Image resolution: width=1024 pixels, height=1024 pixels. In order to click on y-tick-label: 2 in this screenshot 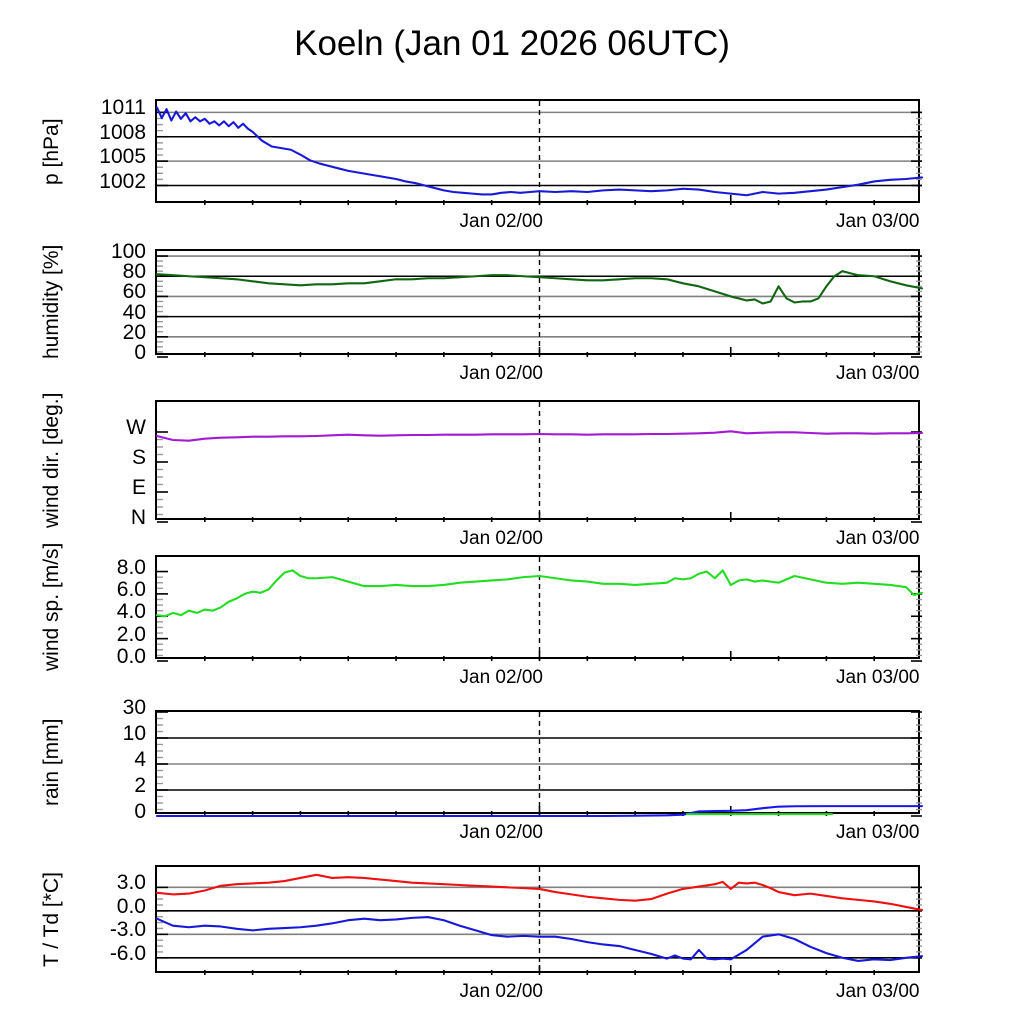, I will do `click(140, 785)`.